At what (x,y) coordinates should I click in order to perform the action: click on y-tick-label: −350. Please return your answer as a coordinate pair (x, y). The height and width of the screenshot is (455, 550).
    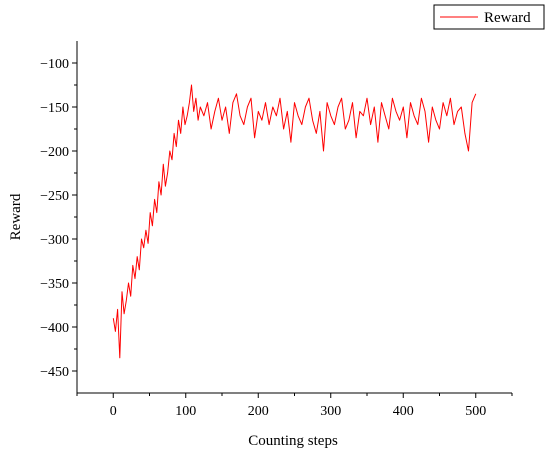
    Looking at the image, I should click on (54, 284).